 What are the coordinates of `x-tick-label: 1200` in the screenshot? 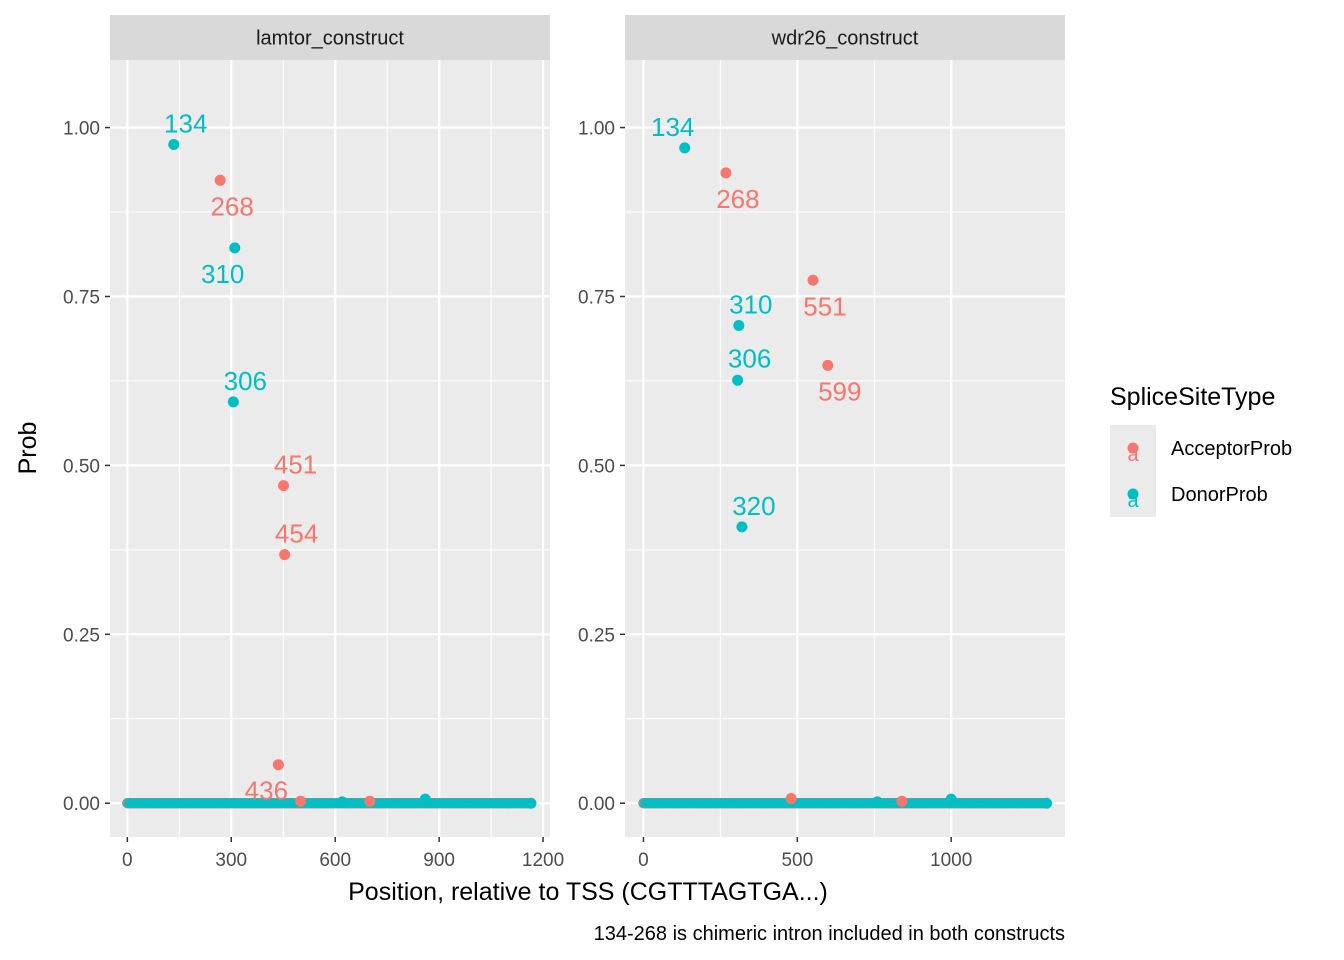 It's located at (543, 860).